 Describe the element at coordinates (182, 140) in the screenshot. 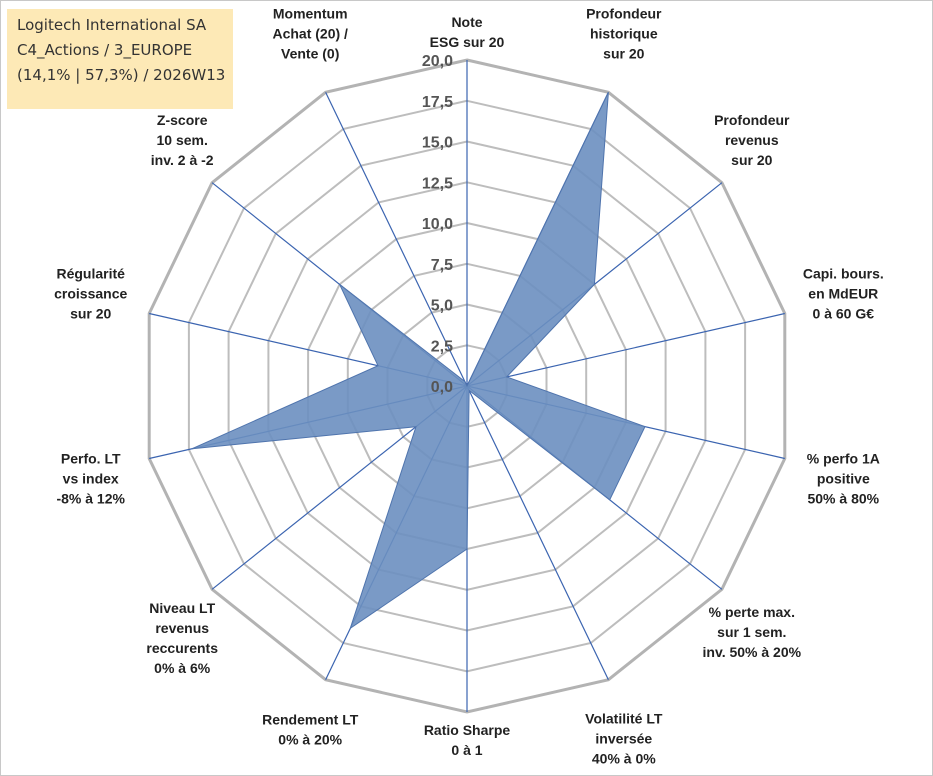

I see `axis-label: Z-score 10 sem. inv. 2 à -2` at that location.